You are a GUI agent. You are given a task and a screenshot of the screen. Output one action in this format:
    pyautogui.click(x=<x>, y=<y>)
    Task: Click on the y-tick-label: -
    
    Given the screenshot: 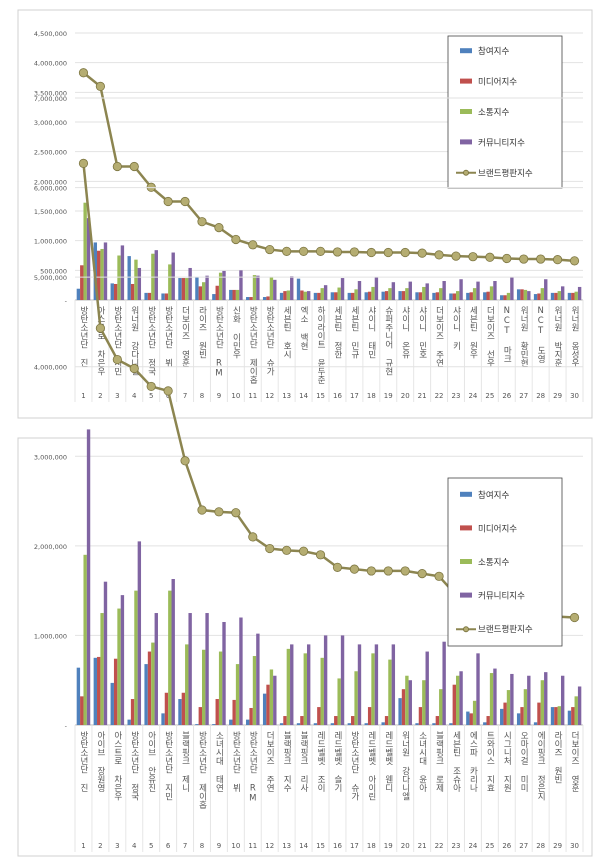 What is the action you would take?
    pyautogui.click(x=66, y=301)
    